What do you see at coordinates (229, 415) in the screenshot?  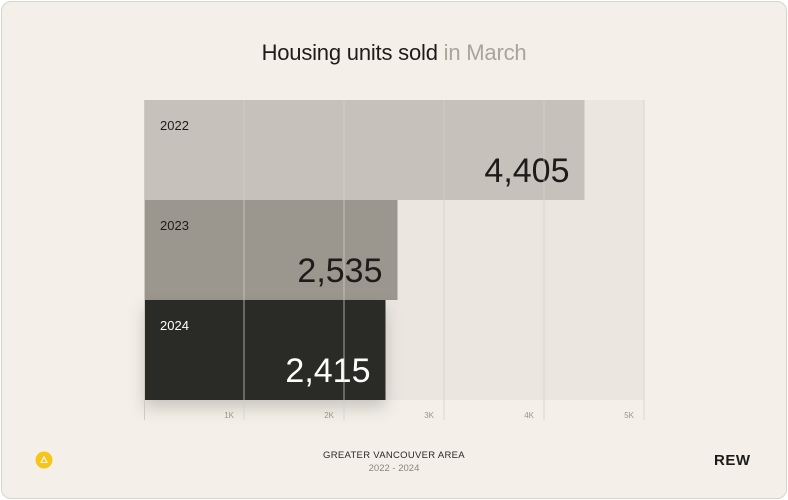 I see `x-tick-label-1K: 1K` at bounding box center [229, 415].